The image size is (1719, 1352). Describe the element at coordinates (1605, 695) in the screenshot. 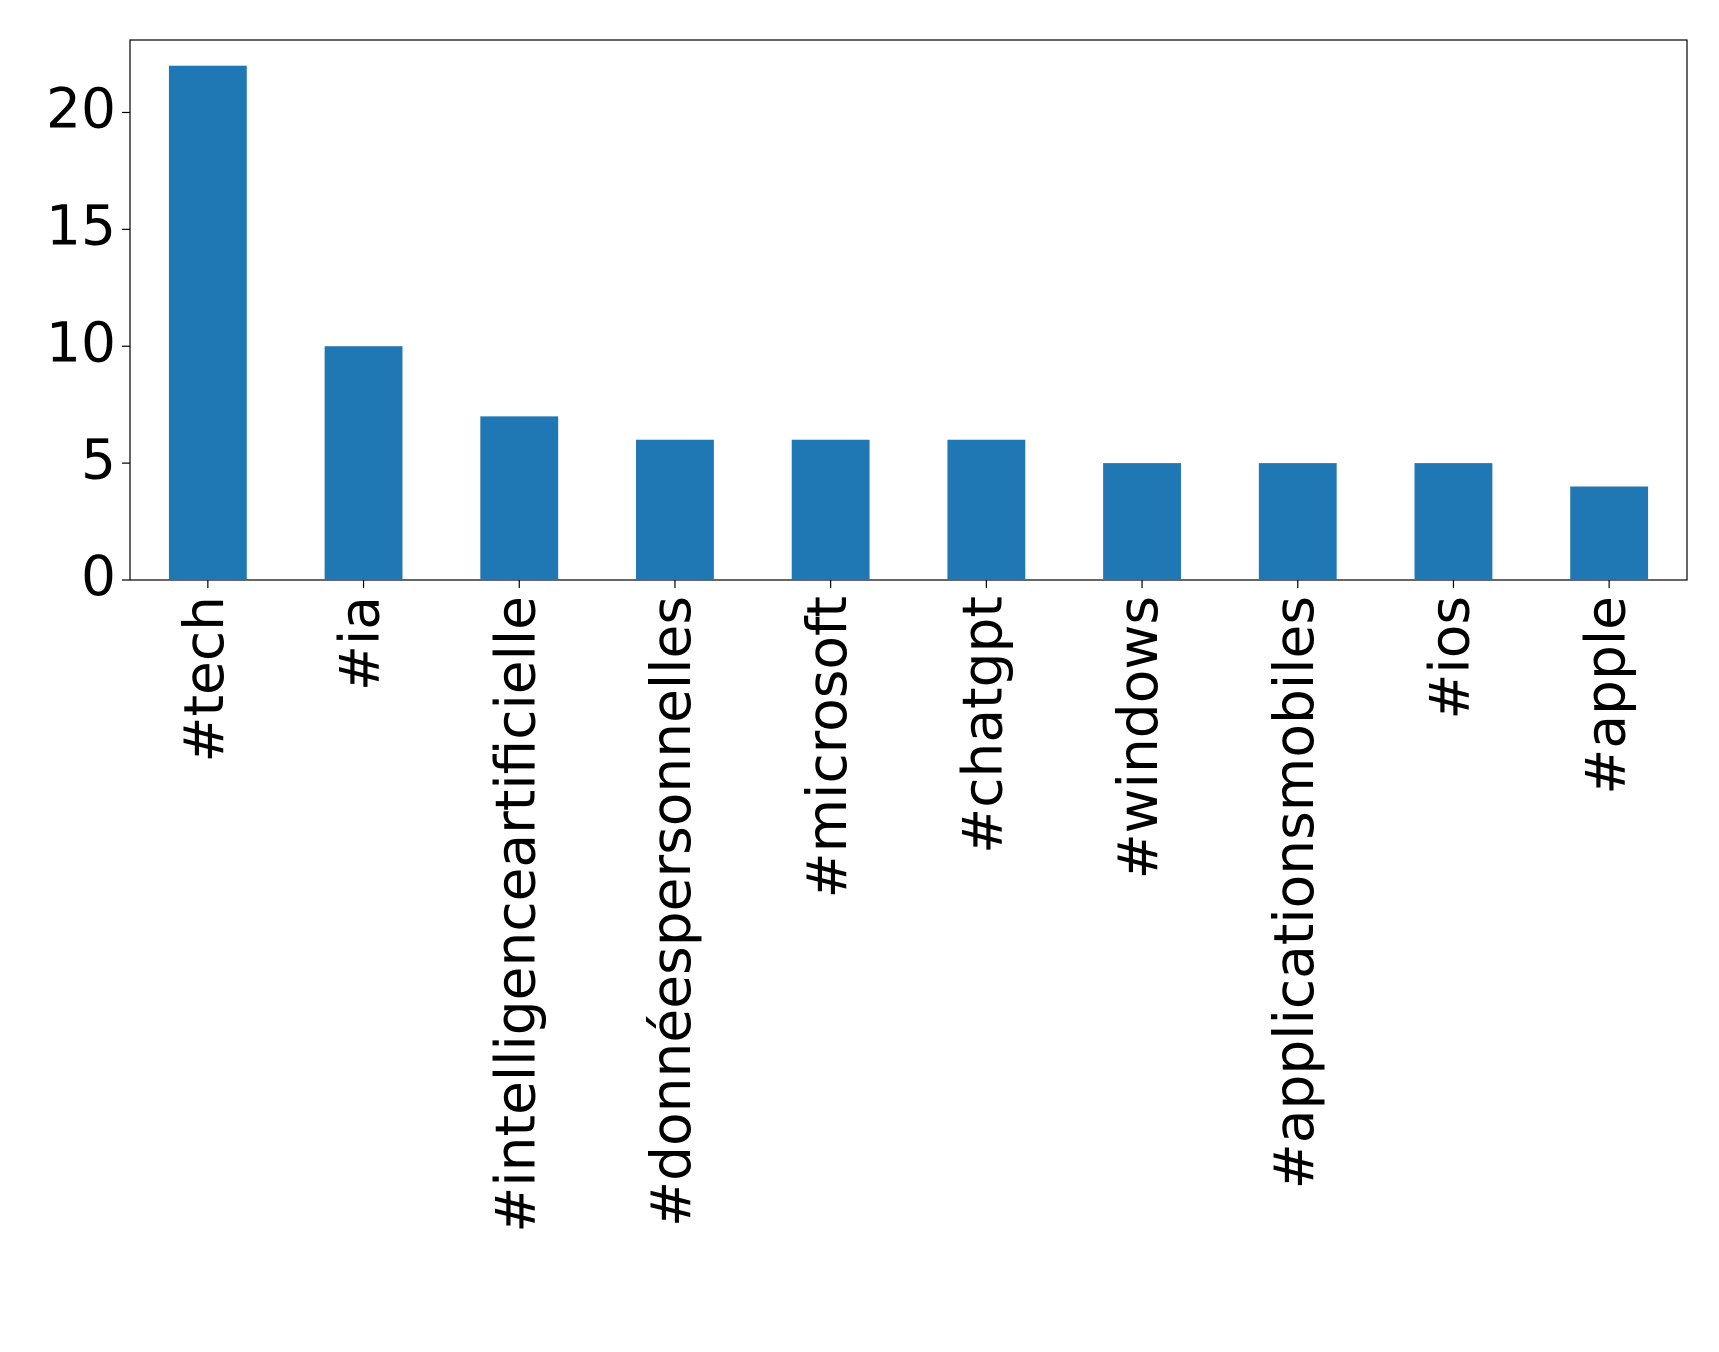

I see `x-tick-label: #apple` at that location.